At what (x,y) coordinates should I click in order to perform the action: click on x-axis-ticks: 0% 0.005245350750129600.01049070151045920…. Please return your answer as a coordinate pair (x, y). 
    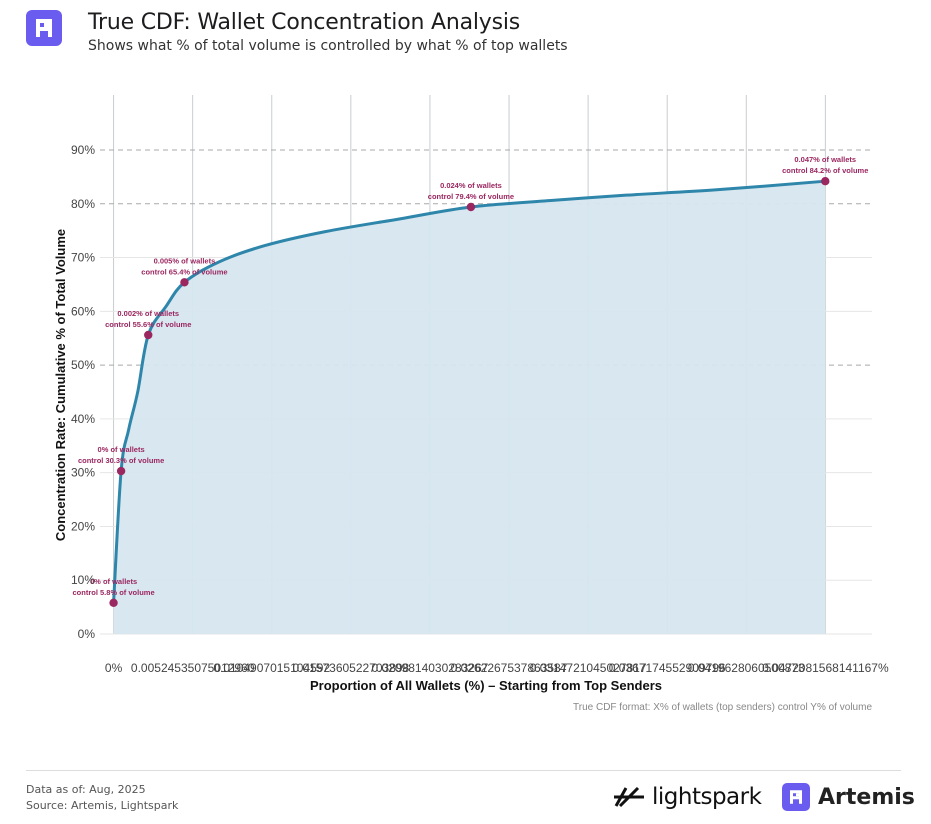
    Looking at the image, I should click on (497, 668).